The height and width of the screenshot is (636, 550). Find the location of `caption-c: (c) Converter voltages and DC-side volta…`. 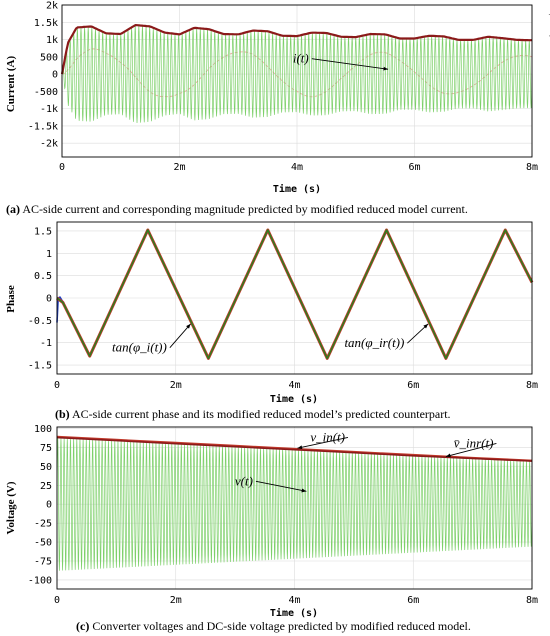

caption-c: (c) Converter voltages and DC-side volta… is located at coordinates (273, 626).